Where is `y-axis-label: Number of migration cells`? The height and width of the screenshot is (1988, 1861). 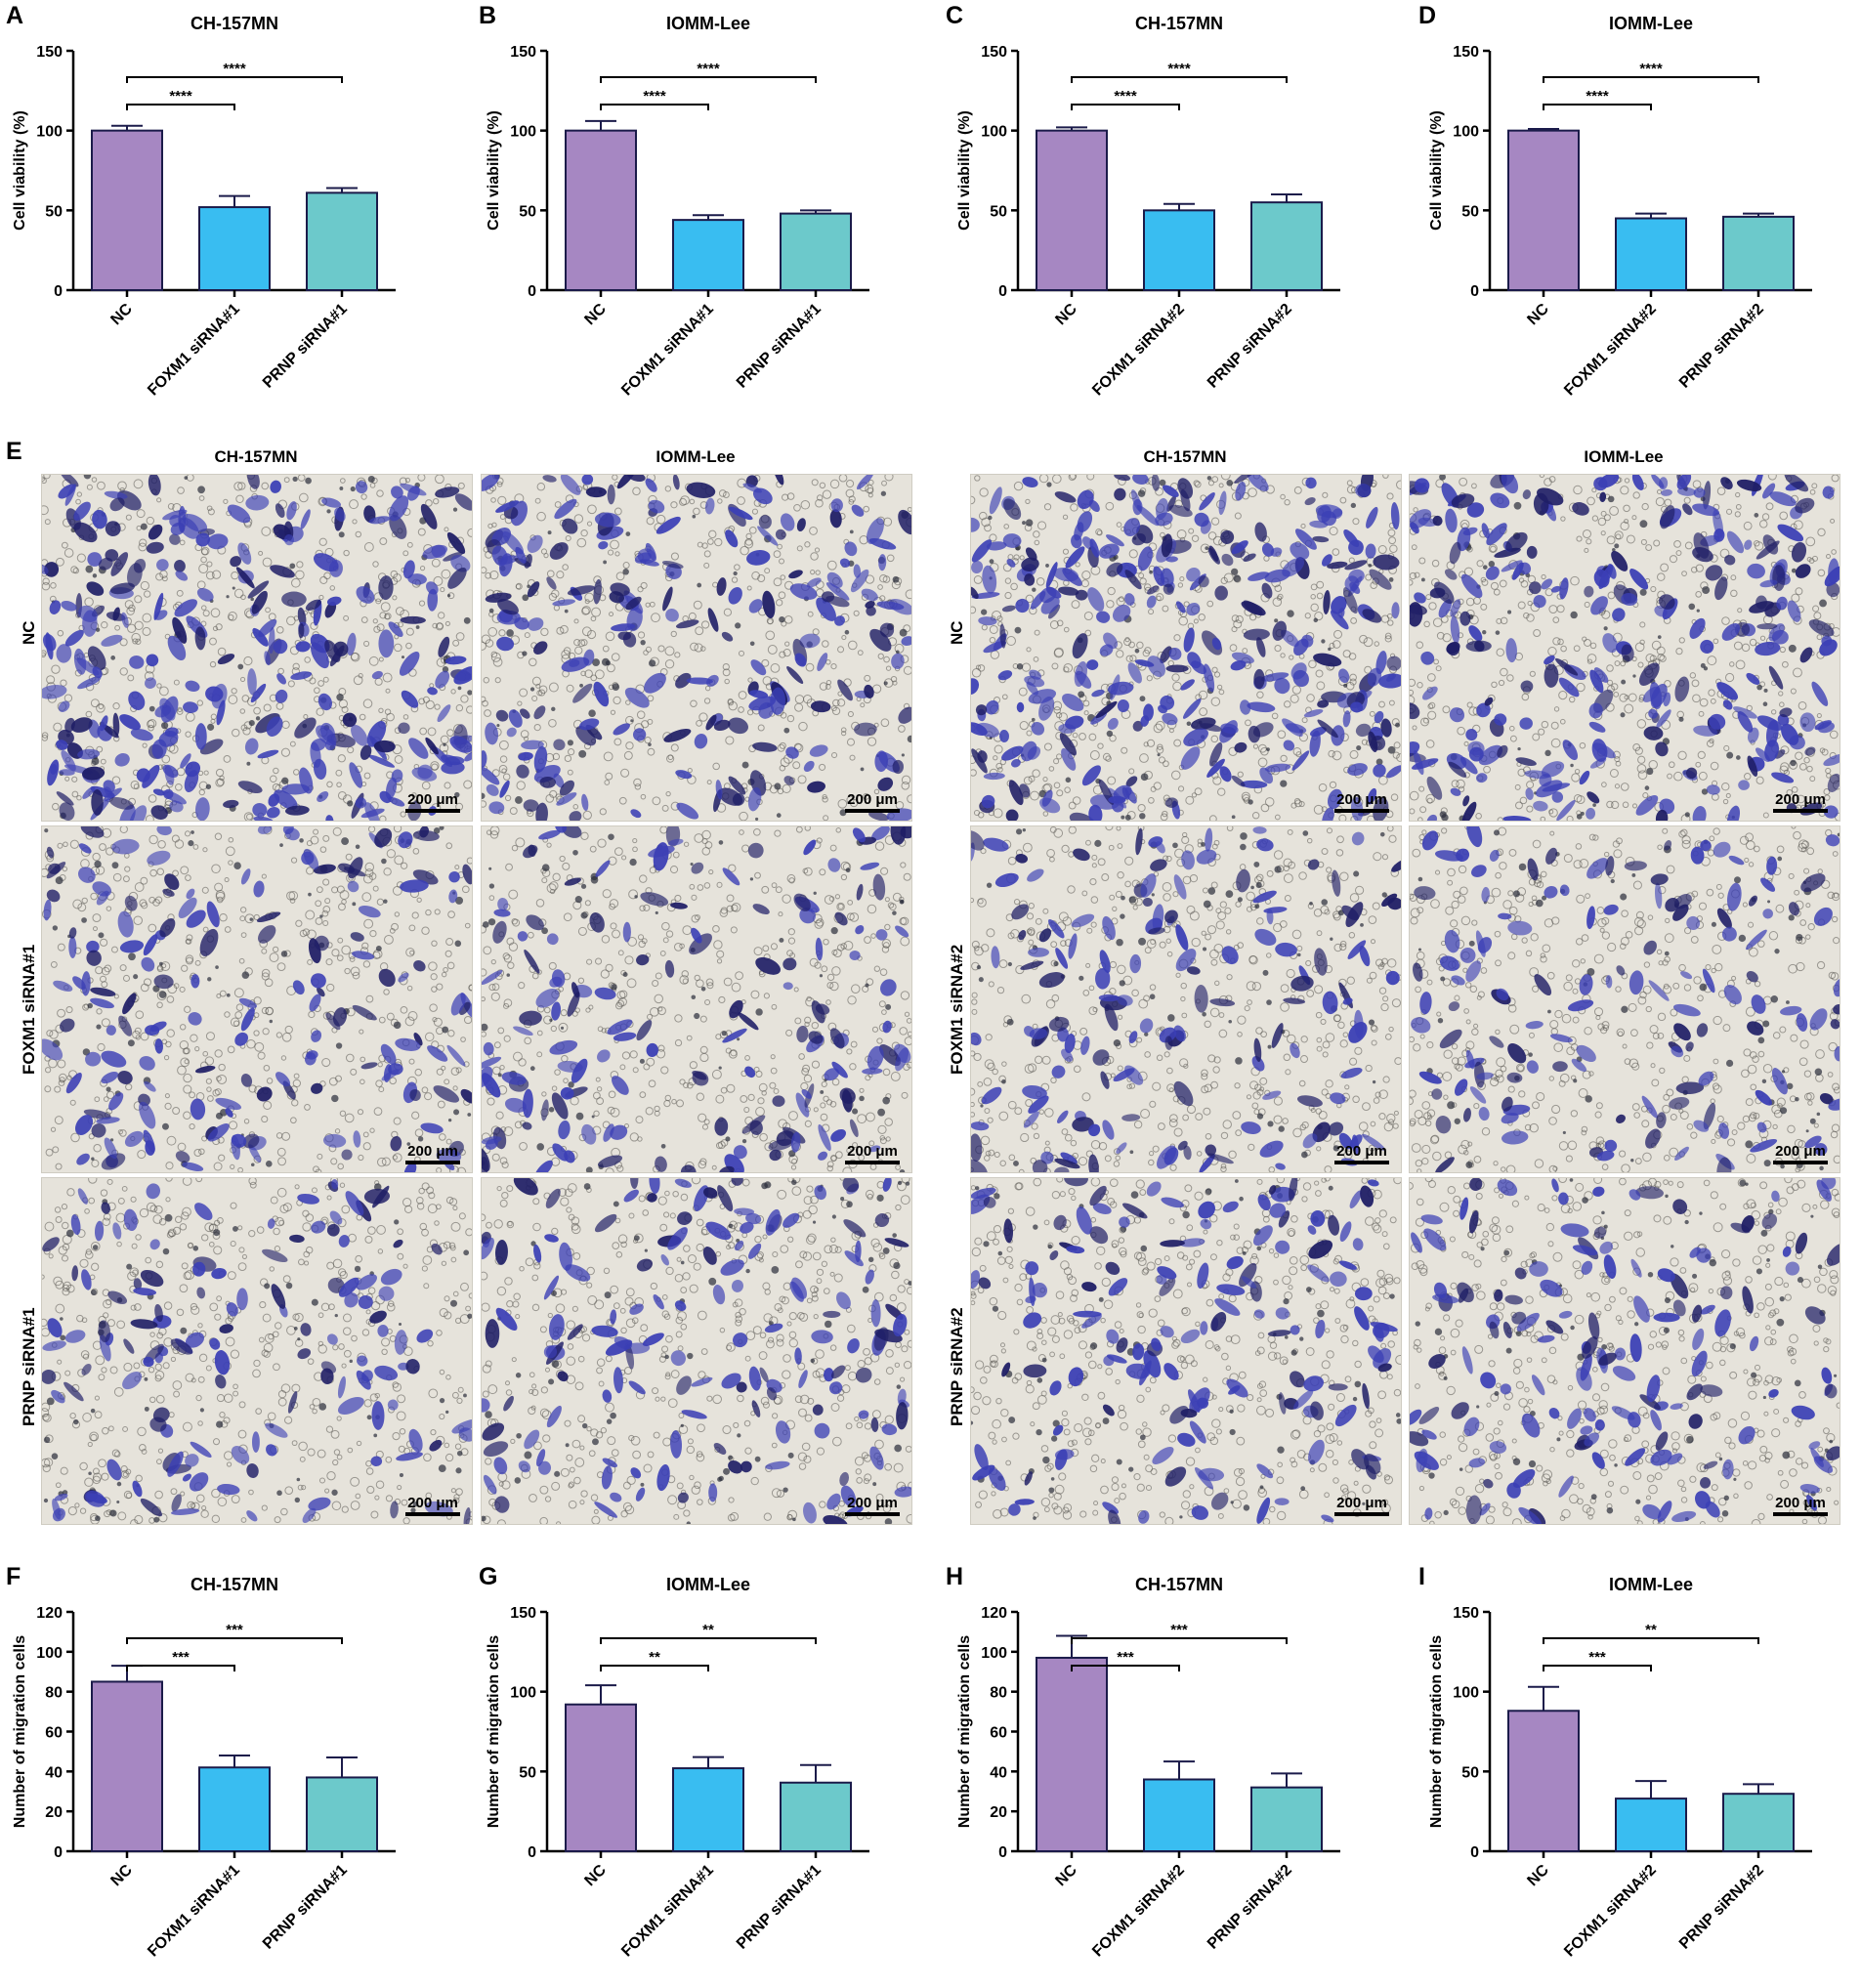 y-axis-label: Number of migration cells is located at coordinates (494, 1731).